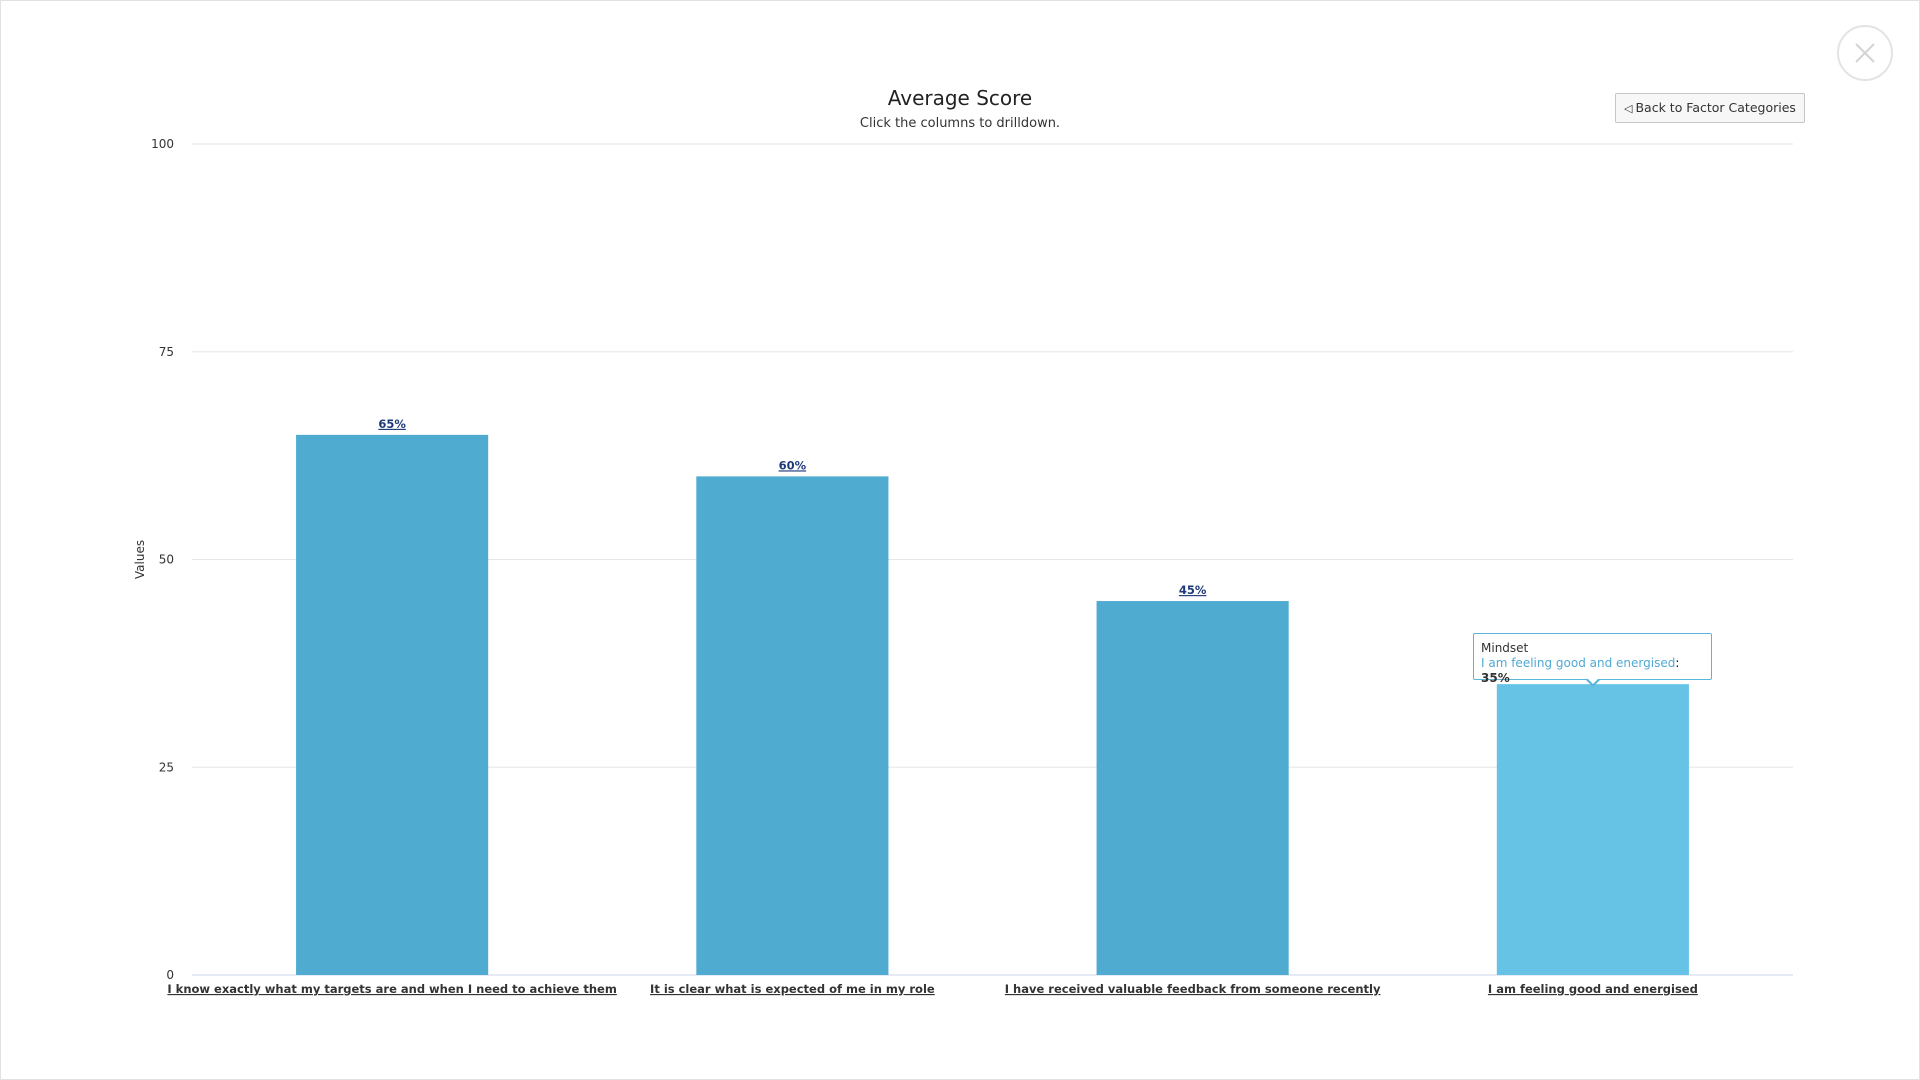 Image resolution: width=1920 pixels, height=1080 pixels. Describe the element at coordinates (1628, 108) in the screenshot. I see `triangle-left-icon: ◁` at that location.